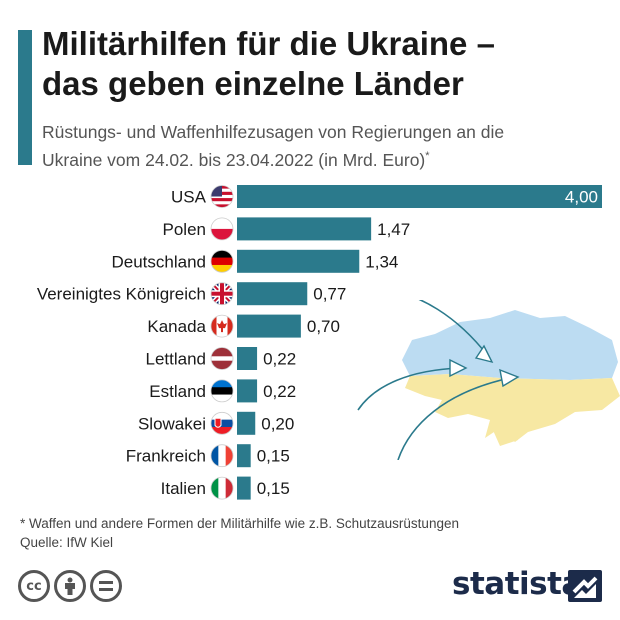 The image size is (620, 620). Describe the element at coordinates (189, 197) in the screenshot. I see `category-label: USA` at that location.